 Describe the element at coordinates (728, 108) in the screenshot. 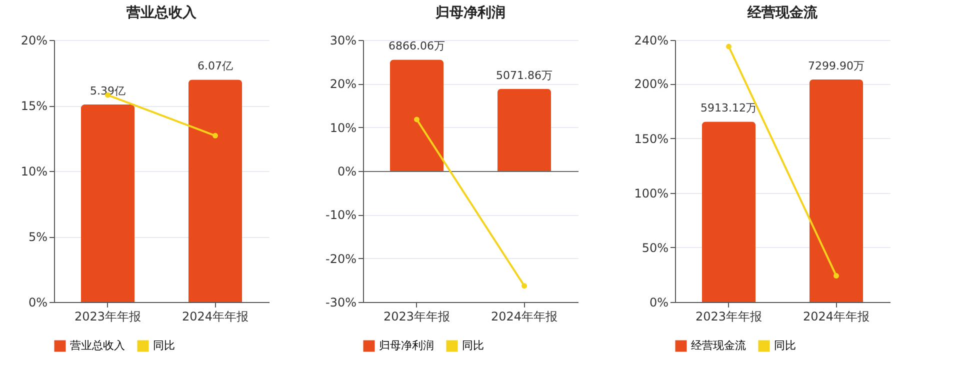

I see `data-label: 5913.12万` at that location.